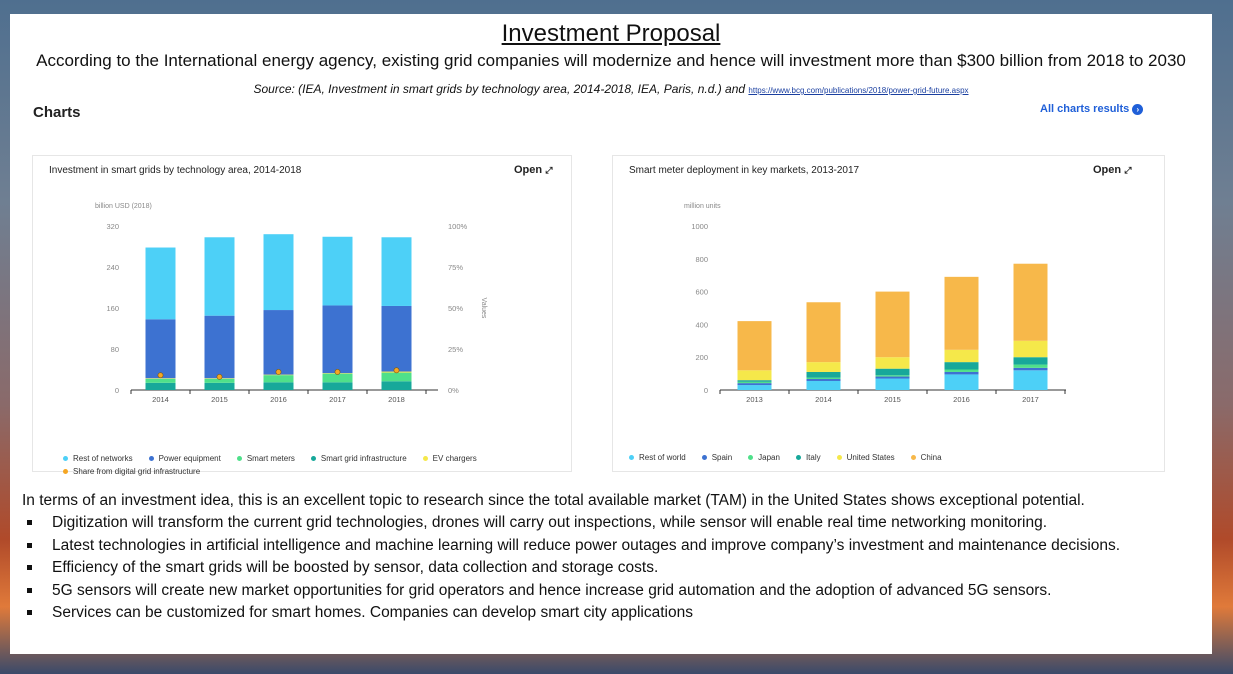 The width and height of the screenshot is (1233, 674). I want to click on legend-label: Share from digital grid infrastructure, so click(137, 471).